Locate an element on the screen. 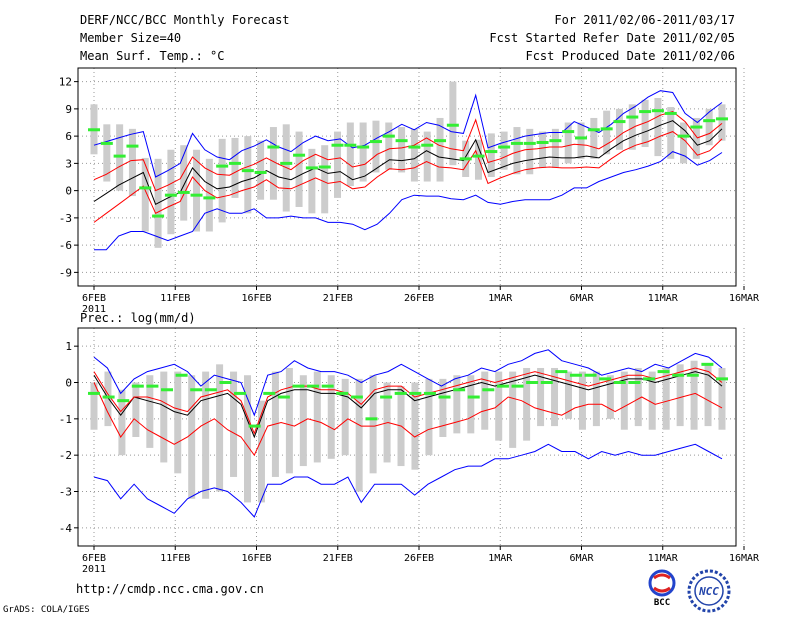 This screenshot has height=618, width=800. forecast-period: For 2011/02/06-2011/03/17 is located at coordinates (644, 20).